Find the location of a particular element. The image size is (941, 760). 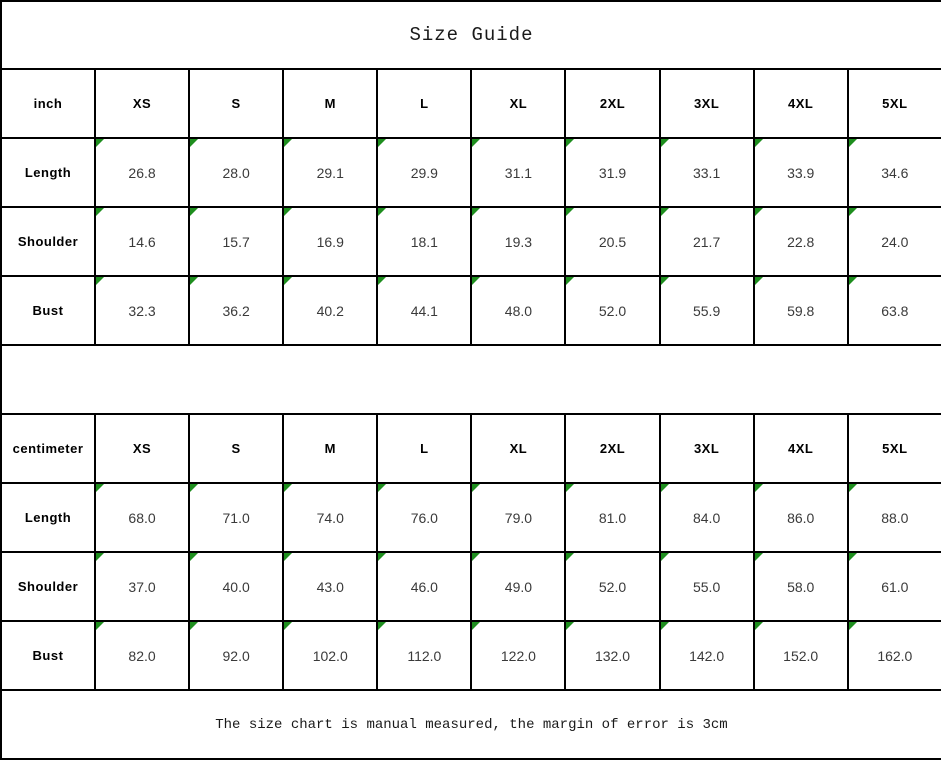

size-header-l: L is located at coordinates (424, 103).